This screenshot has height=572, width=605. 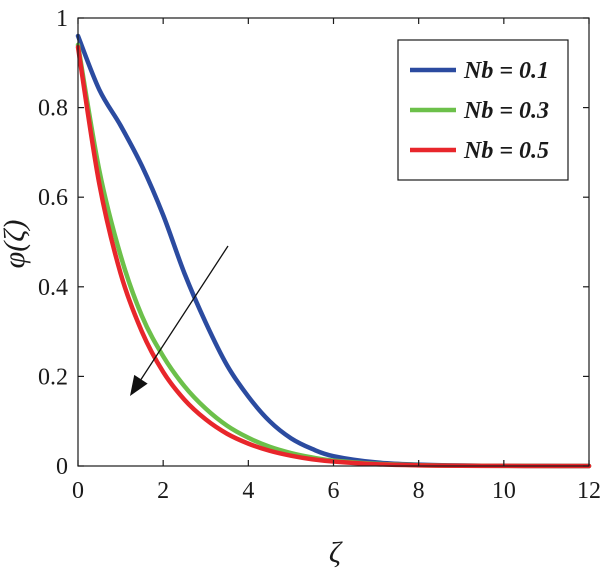 What do you see at coordinates (506, 151) in the screenshot?
I see `legend-label-3: Nb = 0.5` at bounding box center [506, 151].